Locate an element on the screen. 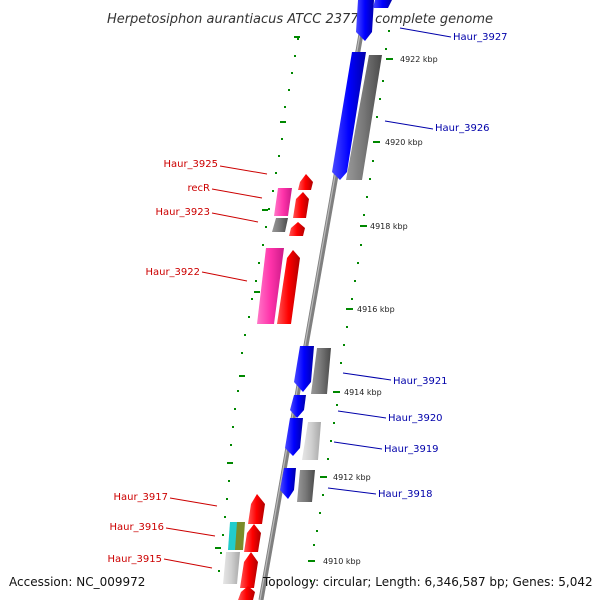 The image size is (600, 600). gene-label: Haur_3921 is located at coordinates (420, 381).